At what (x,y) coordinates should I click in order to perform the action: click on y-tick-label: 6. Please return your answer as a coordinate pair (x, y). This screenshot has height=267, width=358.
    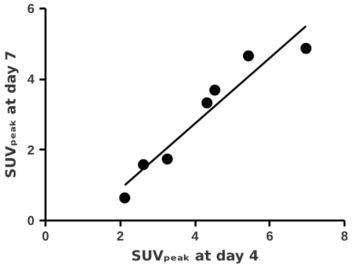
    Looking at the image, I should click on (31, 8).